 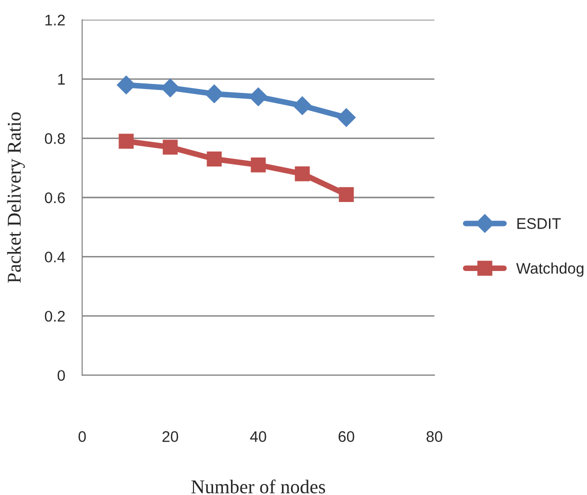 What do you see at coordinates (54, 316) in the screenshot?
I see `y-tick-label: 0.2` at bounding box center [54, 316].